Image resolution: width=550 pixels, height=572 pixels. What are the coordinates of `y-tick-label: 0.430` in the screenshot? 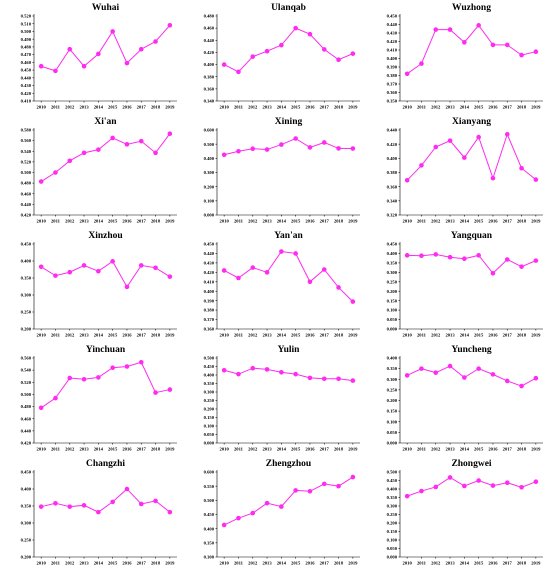 It's located at (209, 262).